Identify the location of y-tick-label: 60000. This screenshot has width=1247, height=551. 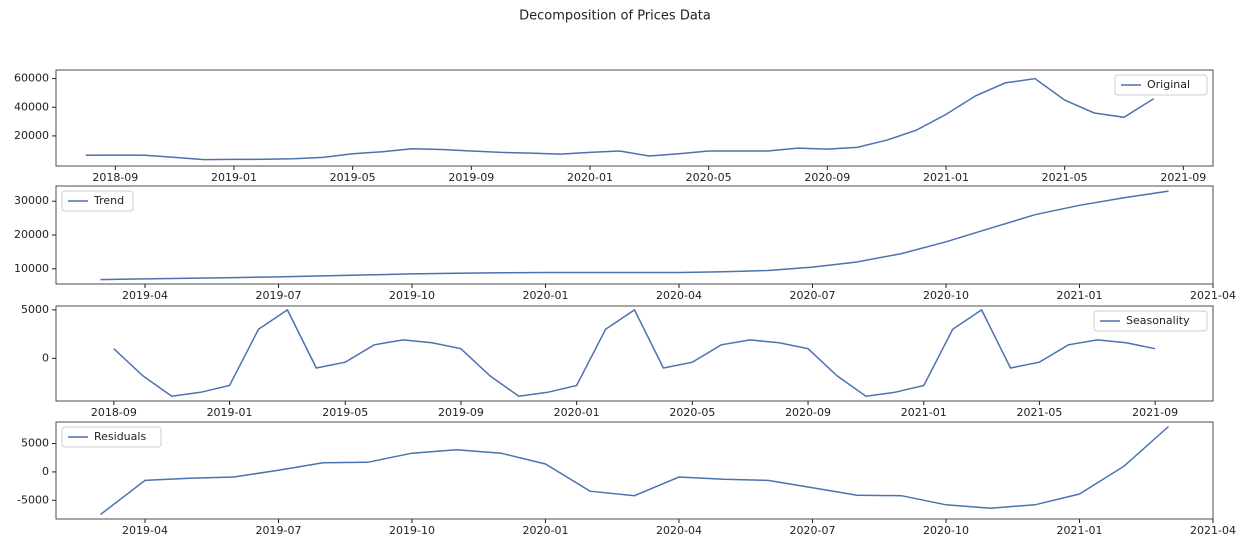
(31, 78).